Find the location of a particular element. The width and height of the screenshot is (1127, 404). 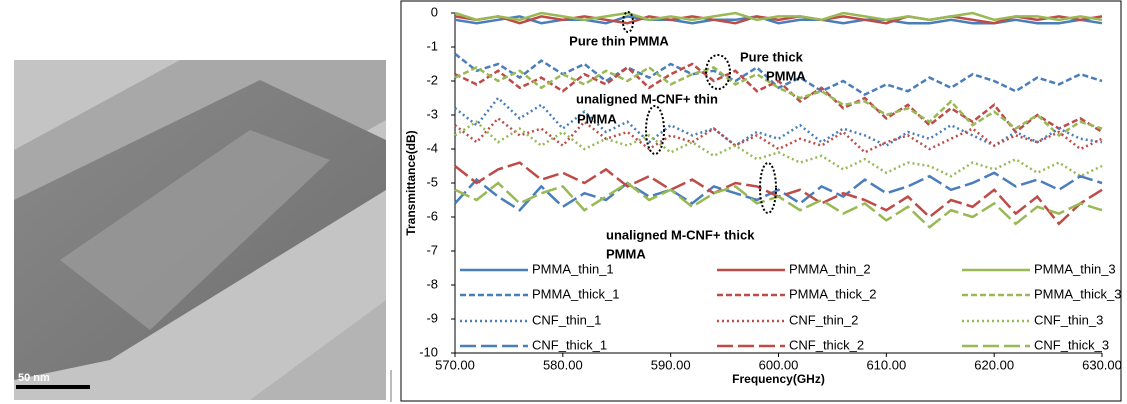

y-axis-title: Transmittance(dB) is located at coordinates (411, 182).